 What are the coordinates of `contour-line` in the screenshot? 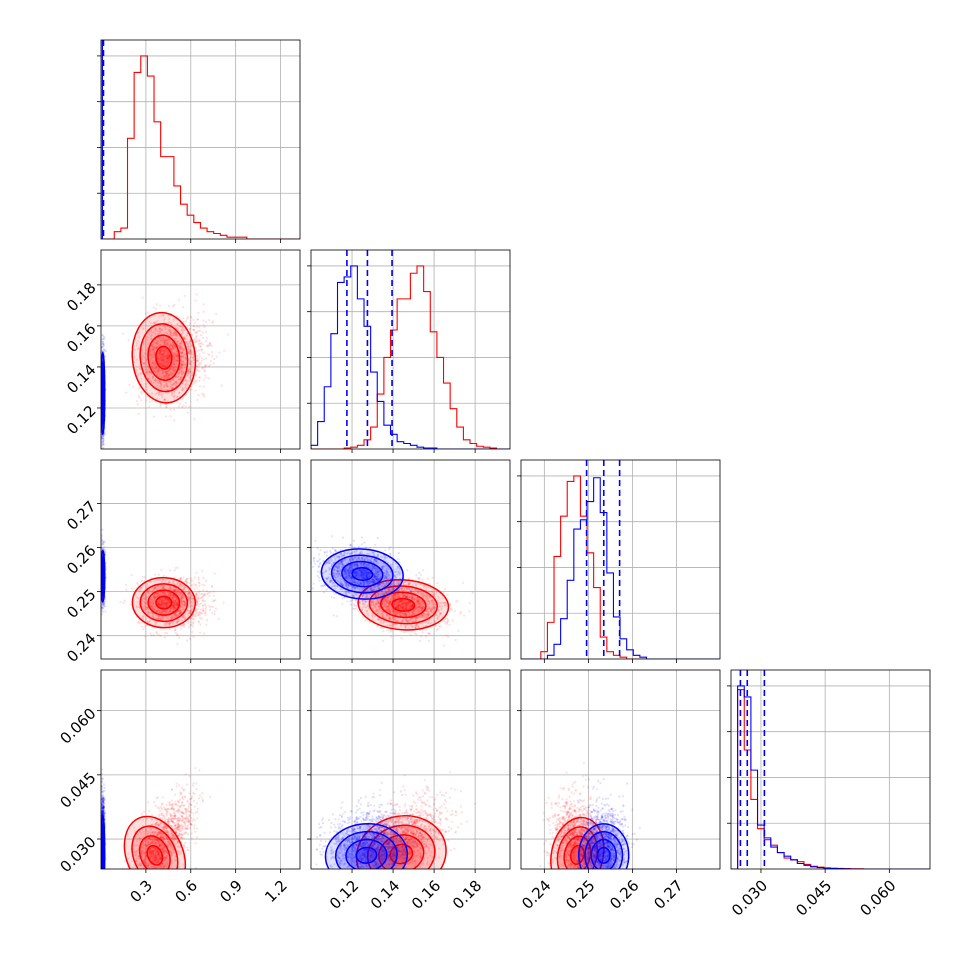 It's located at (164, 358).